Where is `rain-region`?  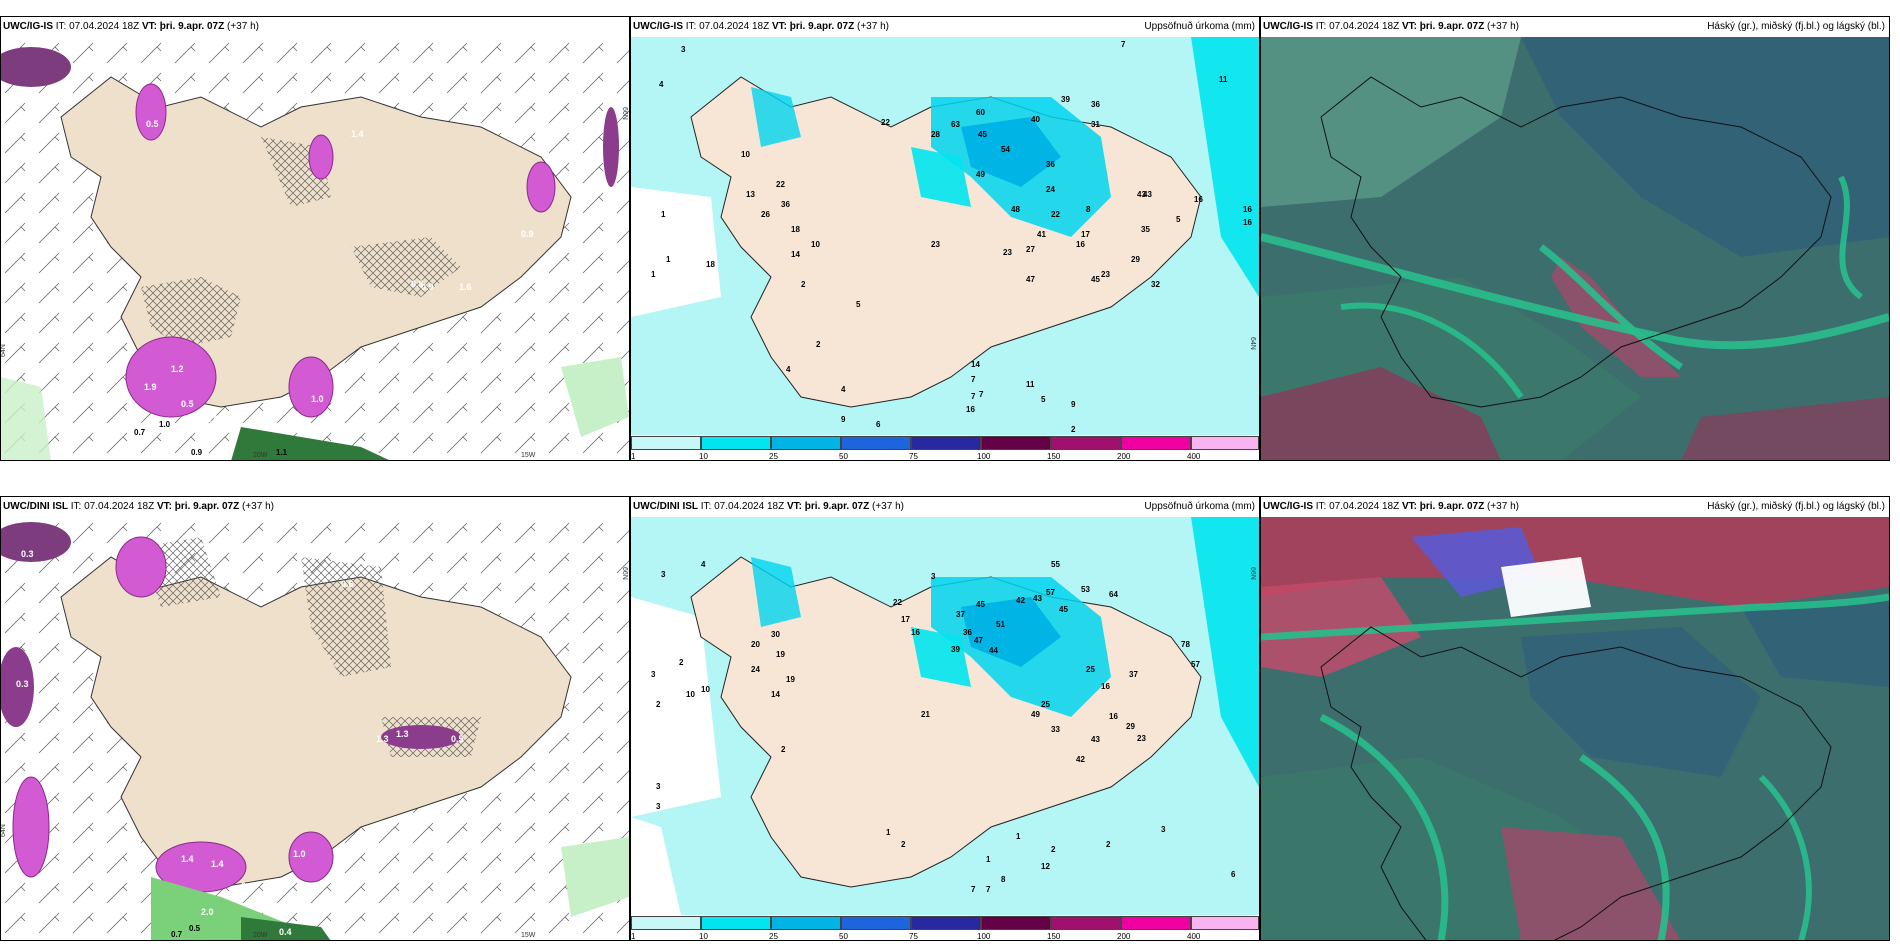
rain-region is located at coordinates (595, 877).